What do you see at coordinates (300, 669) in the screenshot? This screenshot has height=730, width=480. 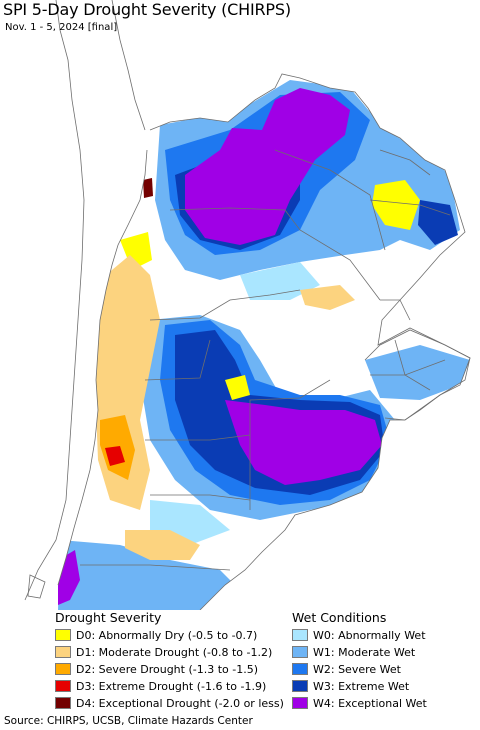 I see `swatch-w2` at bounding box center [300, 669].